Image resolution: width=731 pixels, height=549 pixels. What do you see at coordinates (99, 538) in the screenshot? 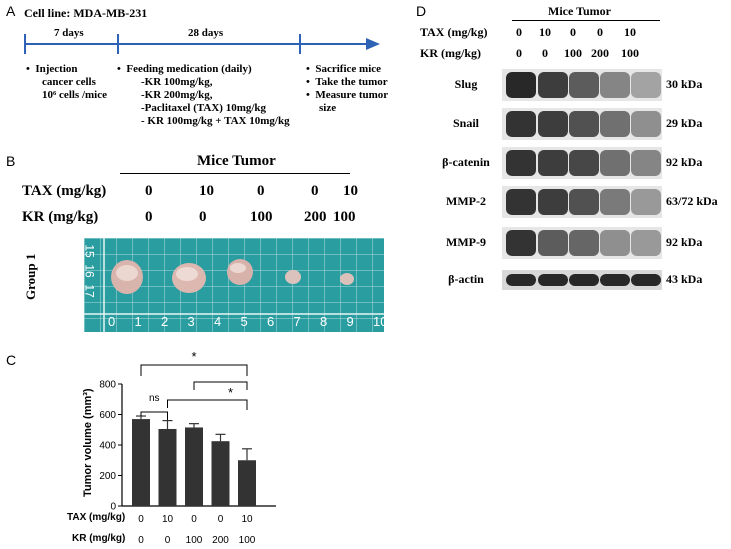
I see `chart-kr-label: KR (mg/kg)` at bounding box center [99, 538].